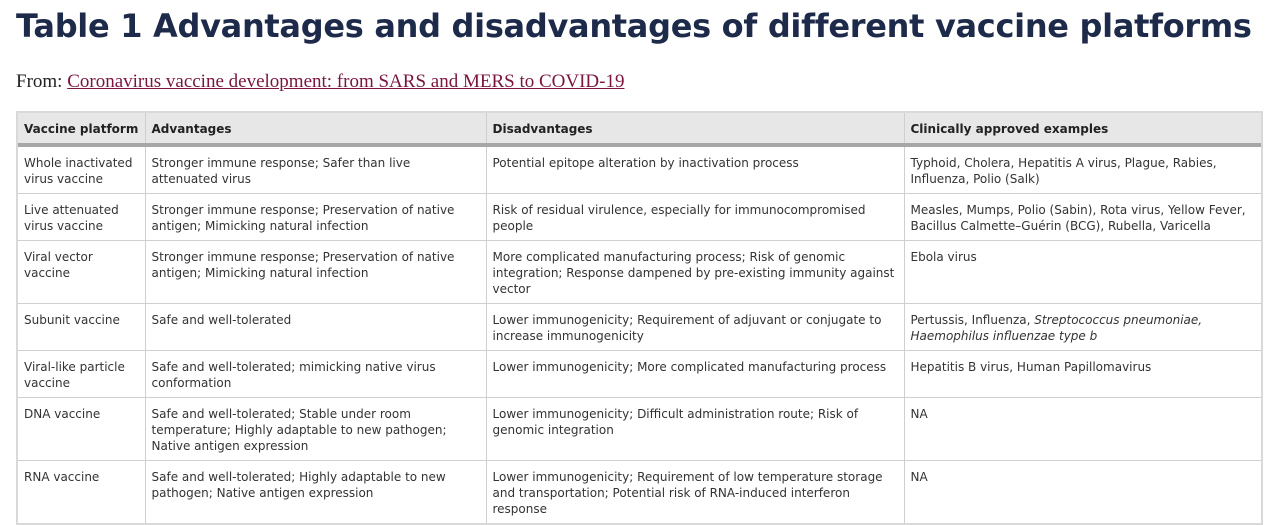 Image resolution: width=1280 pixels, height=525 pixels. I want to click on cell-platform: RNA vaccine, so click(81, 491).